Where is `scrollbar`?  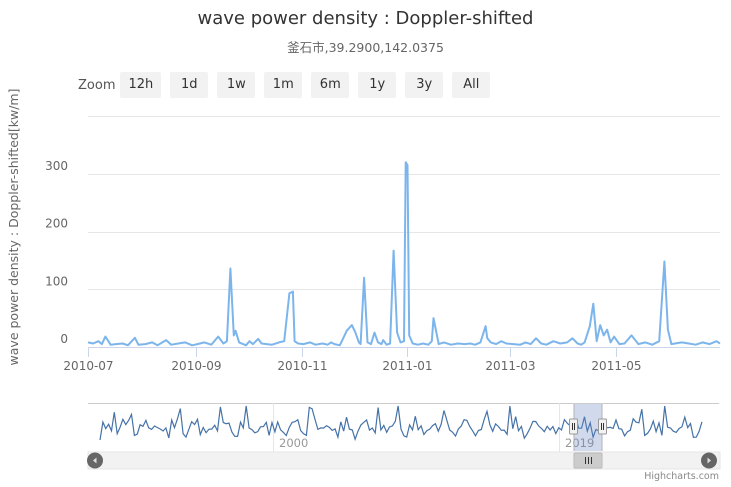 scrollbar is located at coordinates (404, 460).